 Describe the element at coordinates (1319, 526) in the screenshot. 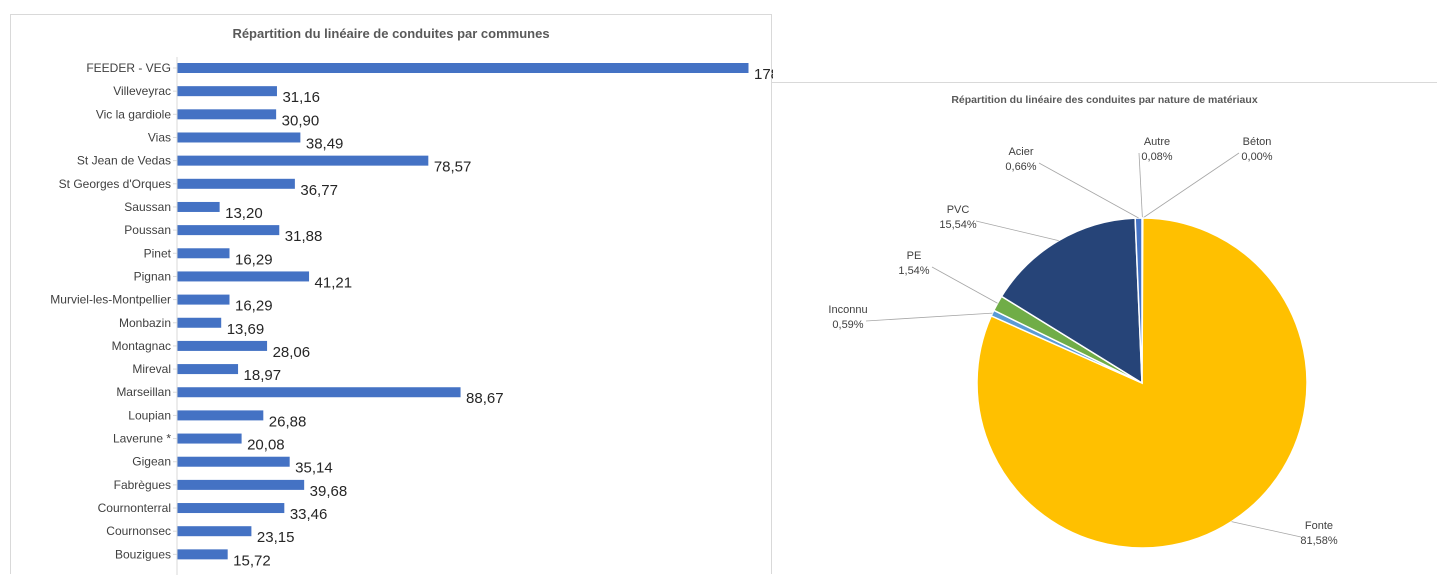

I see `pie-slice-name: Fonte` at that location.